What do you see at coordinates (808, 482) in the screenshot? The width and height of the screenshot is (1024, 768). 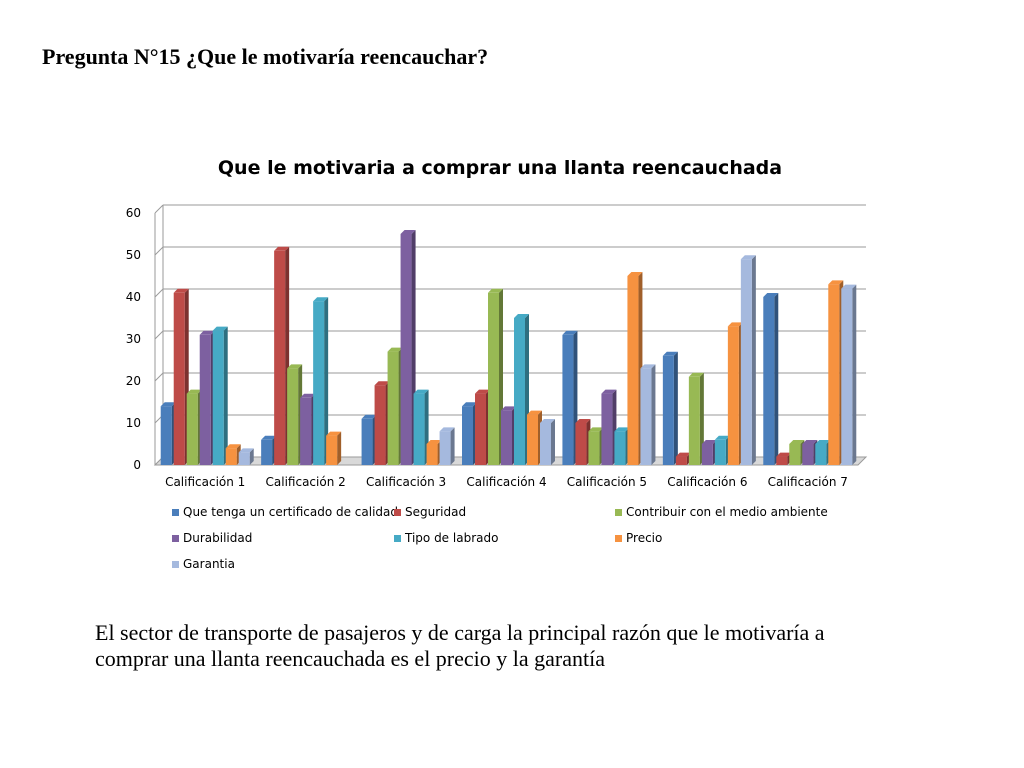 I see `x-tick-label: Calificación 7` at bounding box center [808, 482].